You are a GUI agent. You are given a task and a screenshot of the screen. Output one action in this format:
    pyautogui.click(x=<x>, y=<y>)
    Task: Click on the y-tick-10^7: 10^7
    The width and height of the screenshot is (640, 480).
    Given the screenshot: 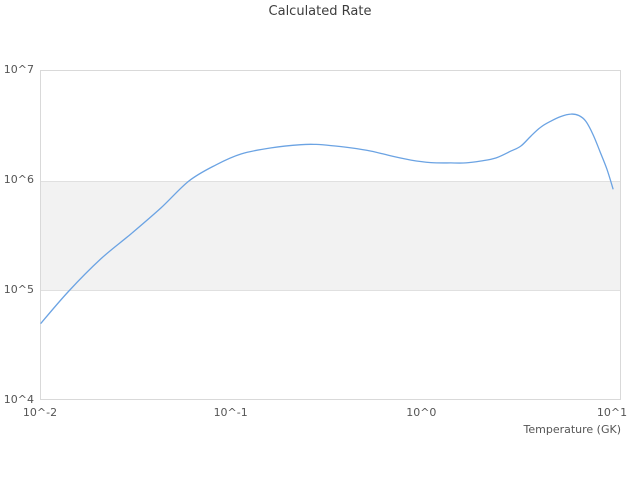 What is the action you would take?
    pyautogui.click(x=18, y=69)
    